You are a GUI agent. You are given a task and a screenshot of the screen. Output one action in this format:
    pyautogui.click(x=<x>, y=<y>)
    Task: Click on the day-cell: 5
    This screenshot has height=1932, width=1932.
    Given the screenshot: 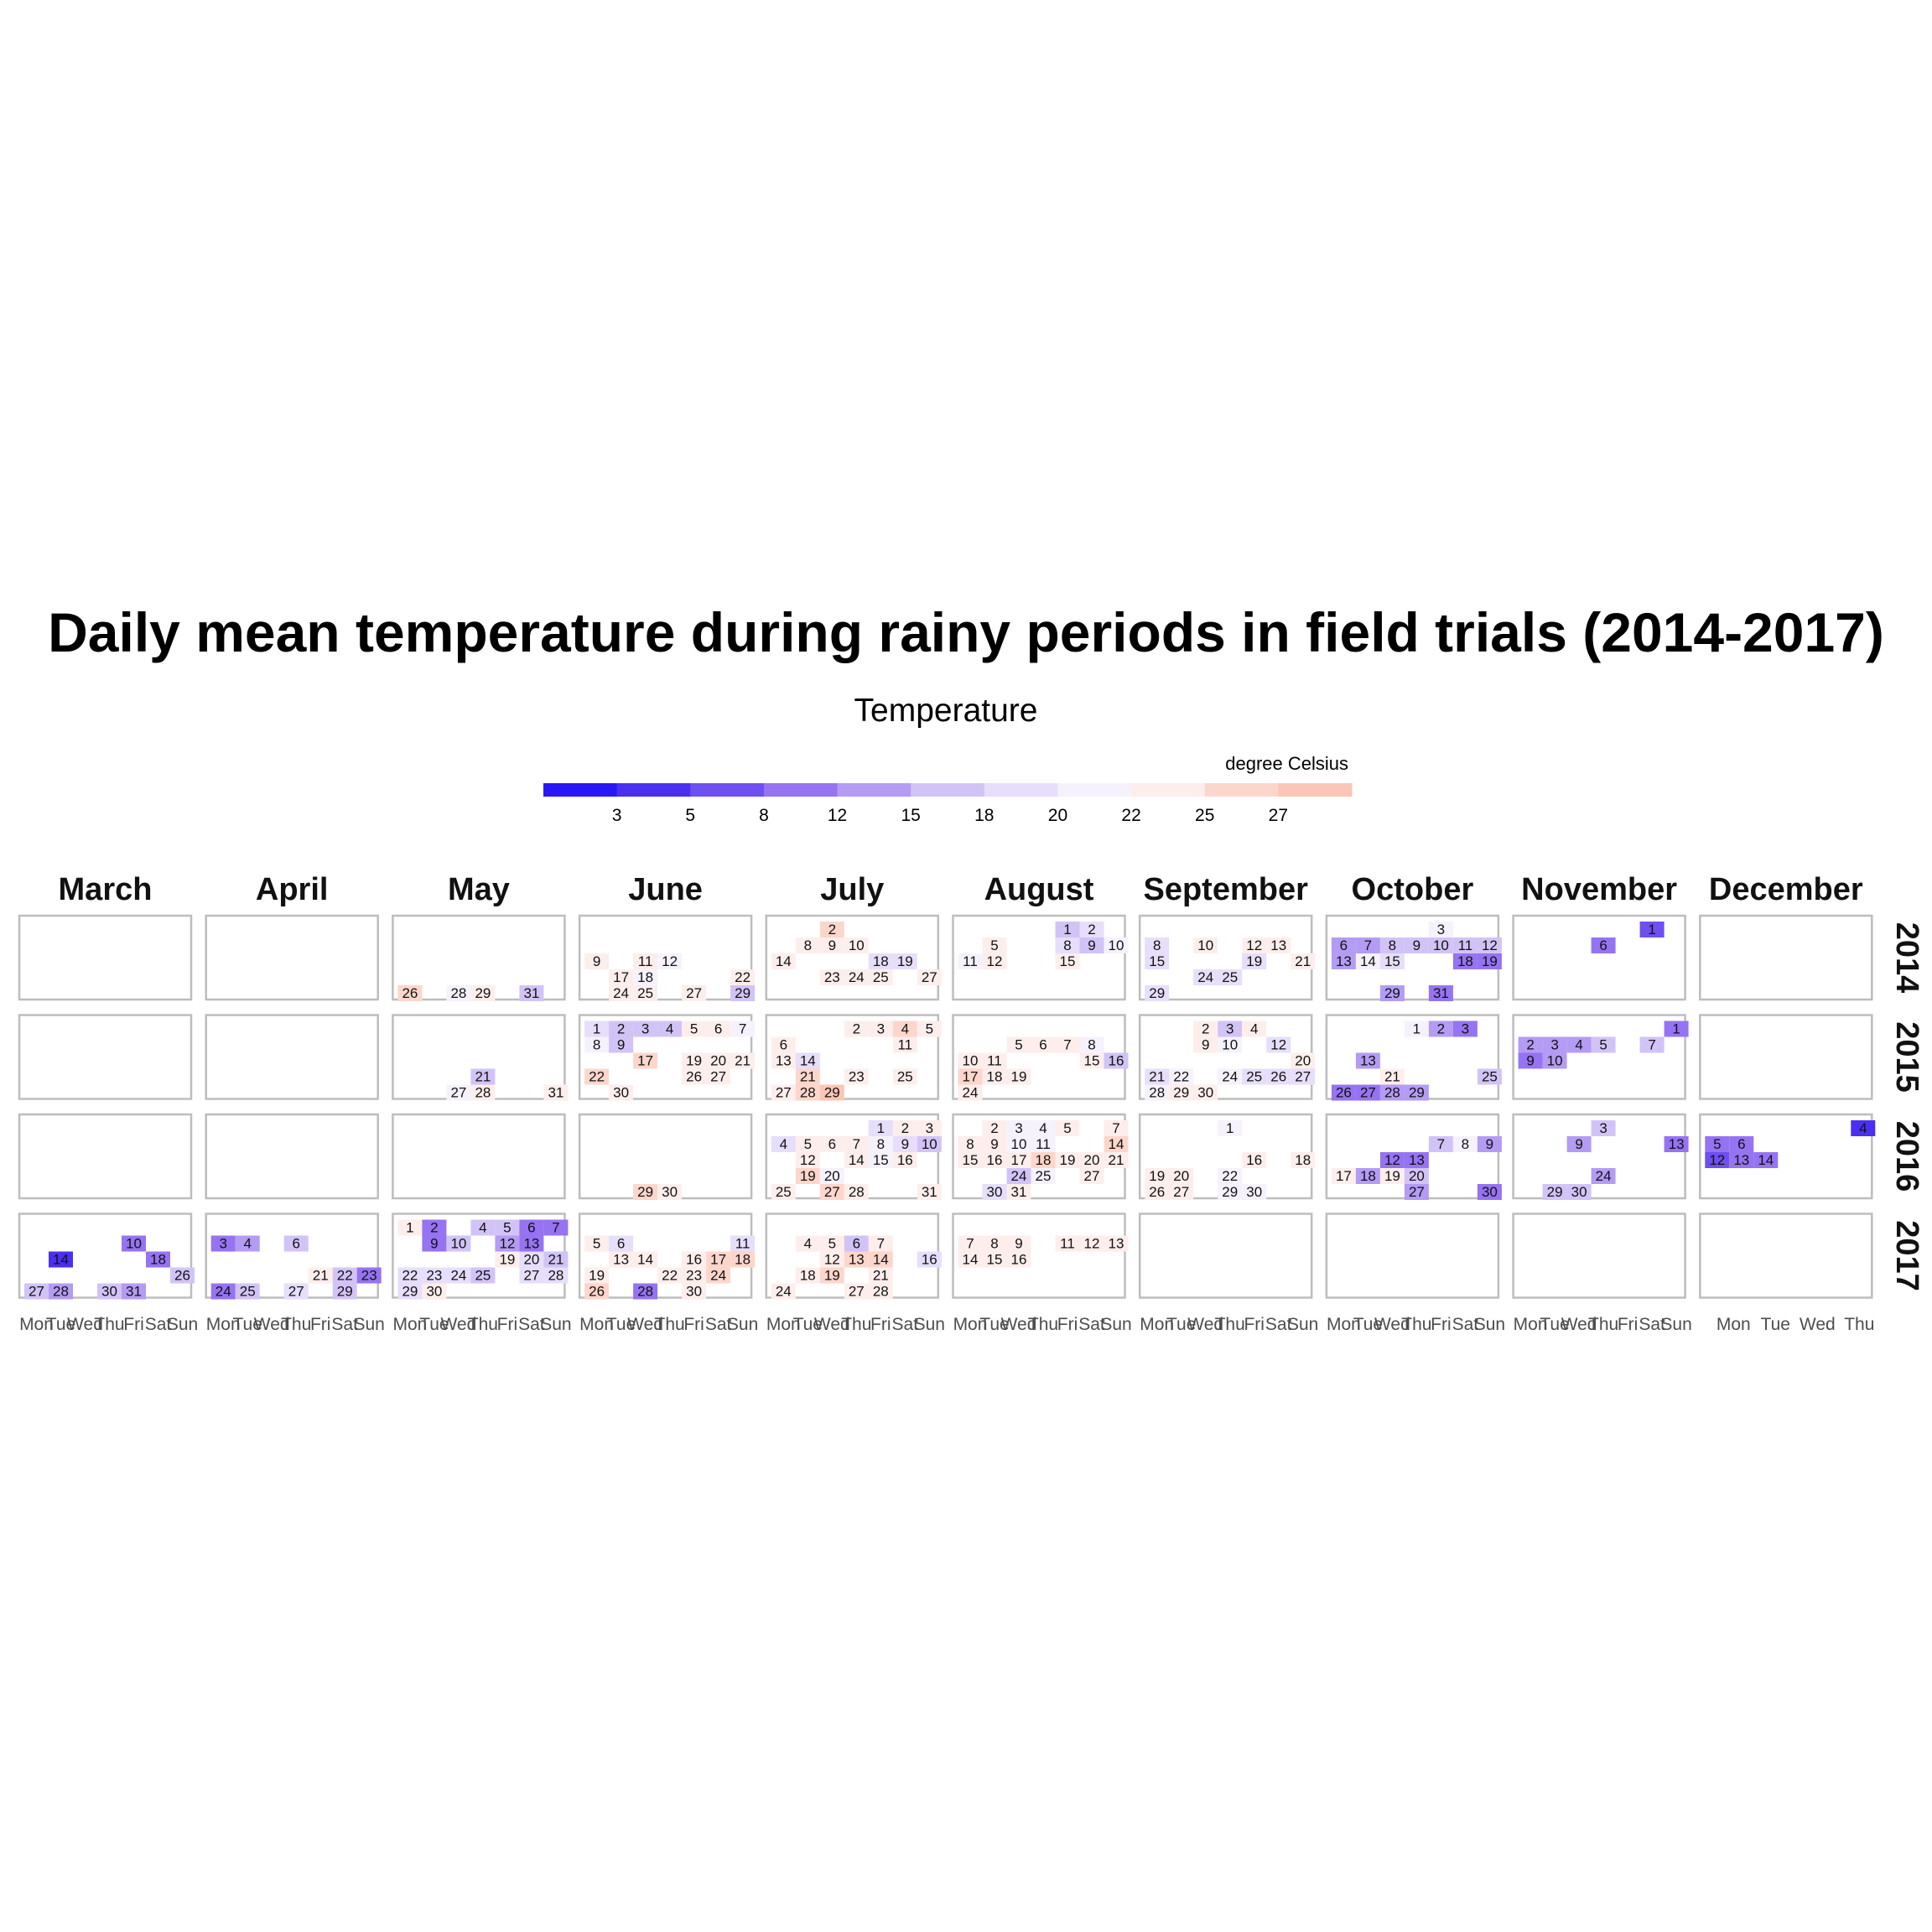 What is the action you would take?
    pyautogui.click(x=597, y=1243)
    